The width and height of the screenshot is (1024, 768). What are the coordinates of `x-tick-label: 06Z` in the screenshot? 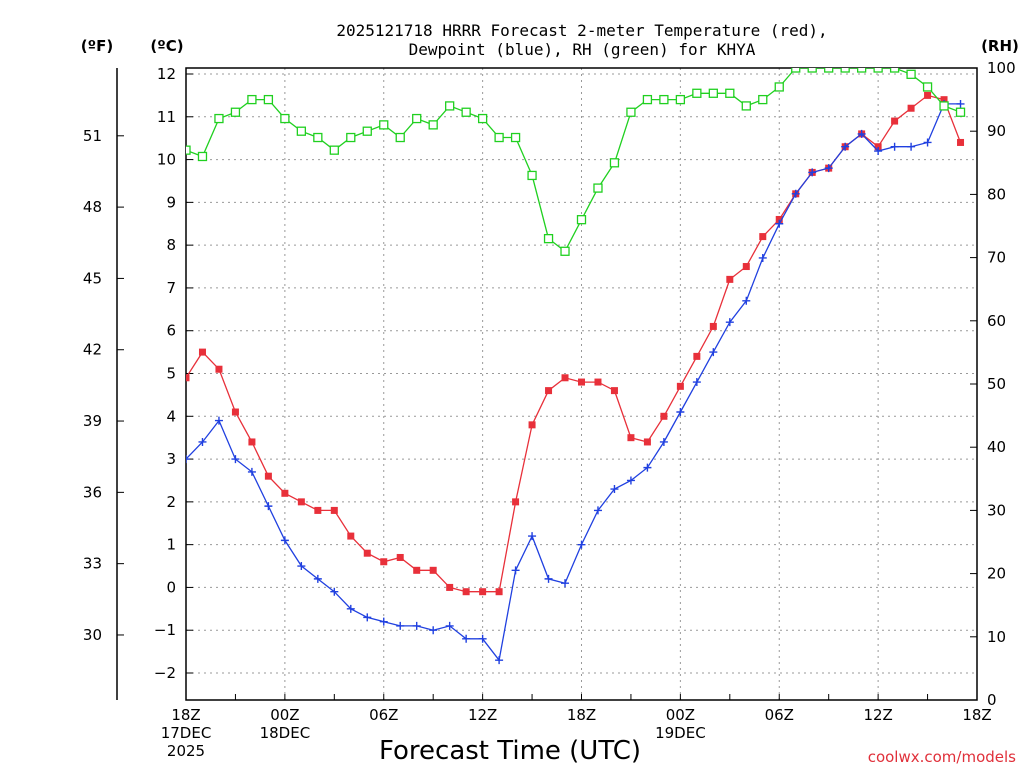 It's located at (779, 715).